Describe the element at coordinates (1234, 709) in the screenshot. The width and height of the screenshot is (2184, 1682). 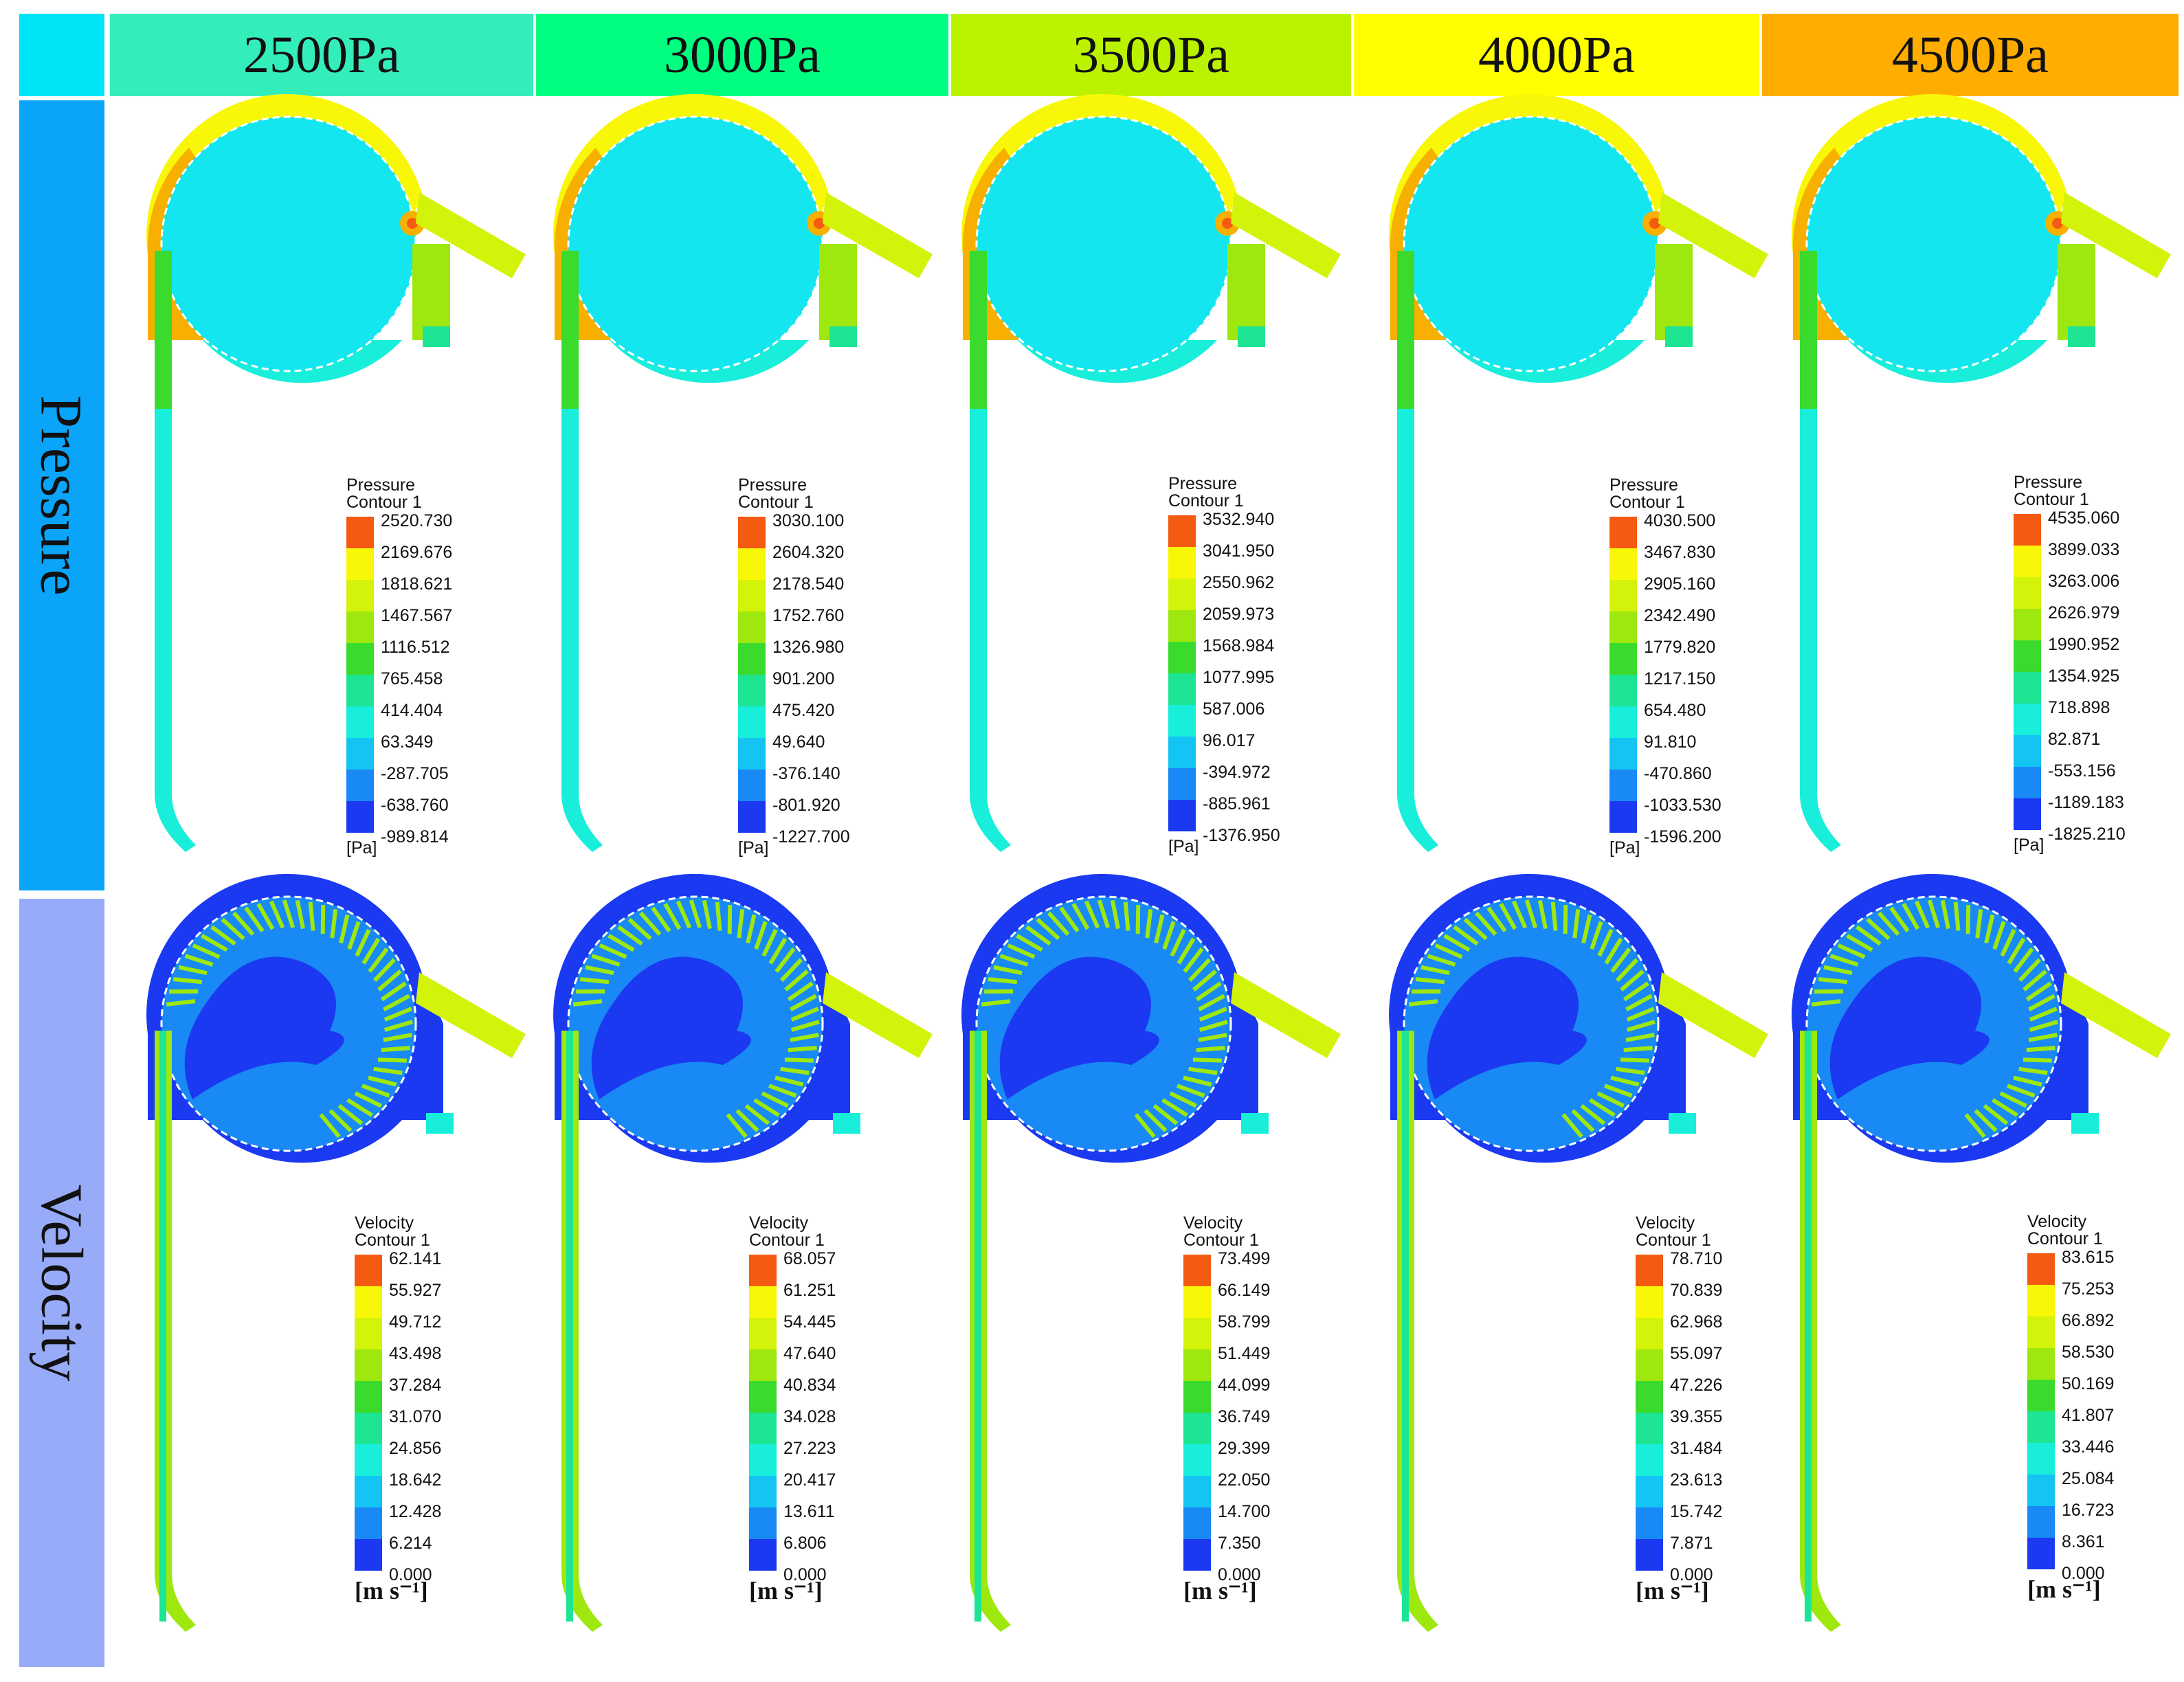
I see `legend-tick-label: 587.006` at that location.